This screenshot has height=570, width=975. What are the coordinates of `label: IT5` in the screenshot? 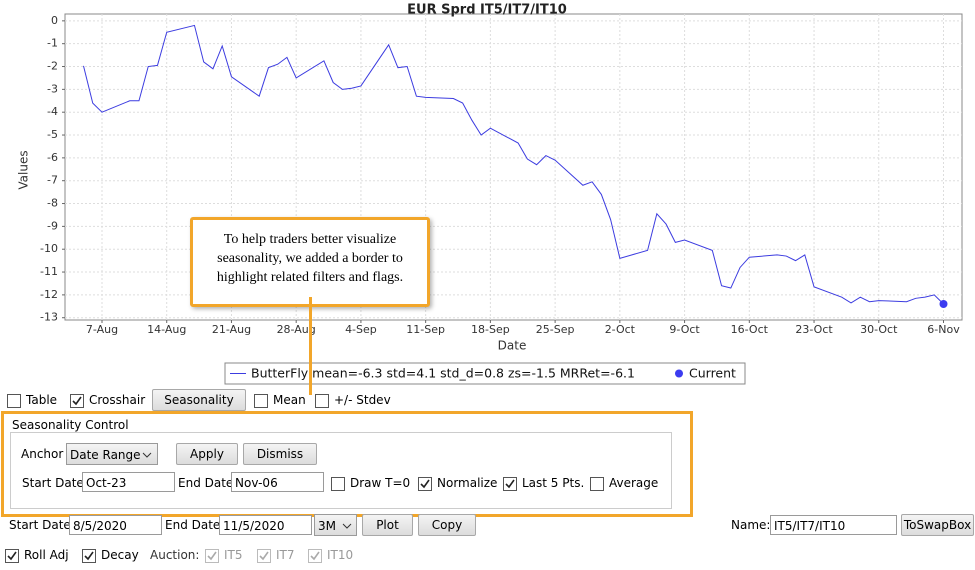 It's located at (233, 555).